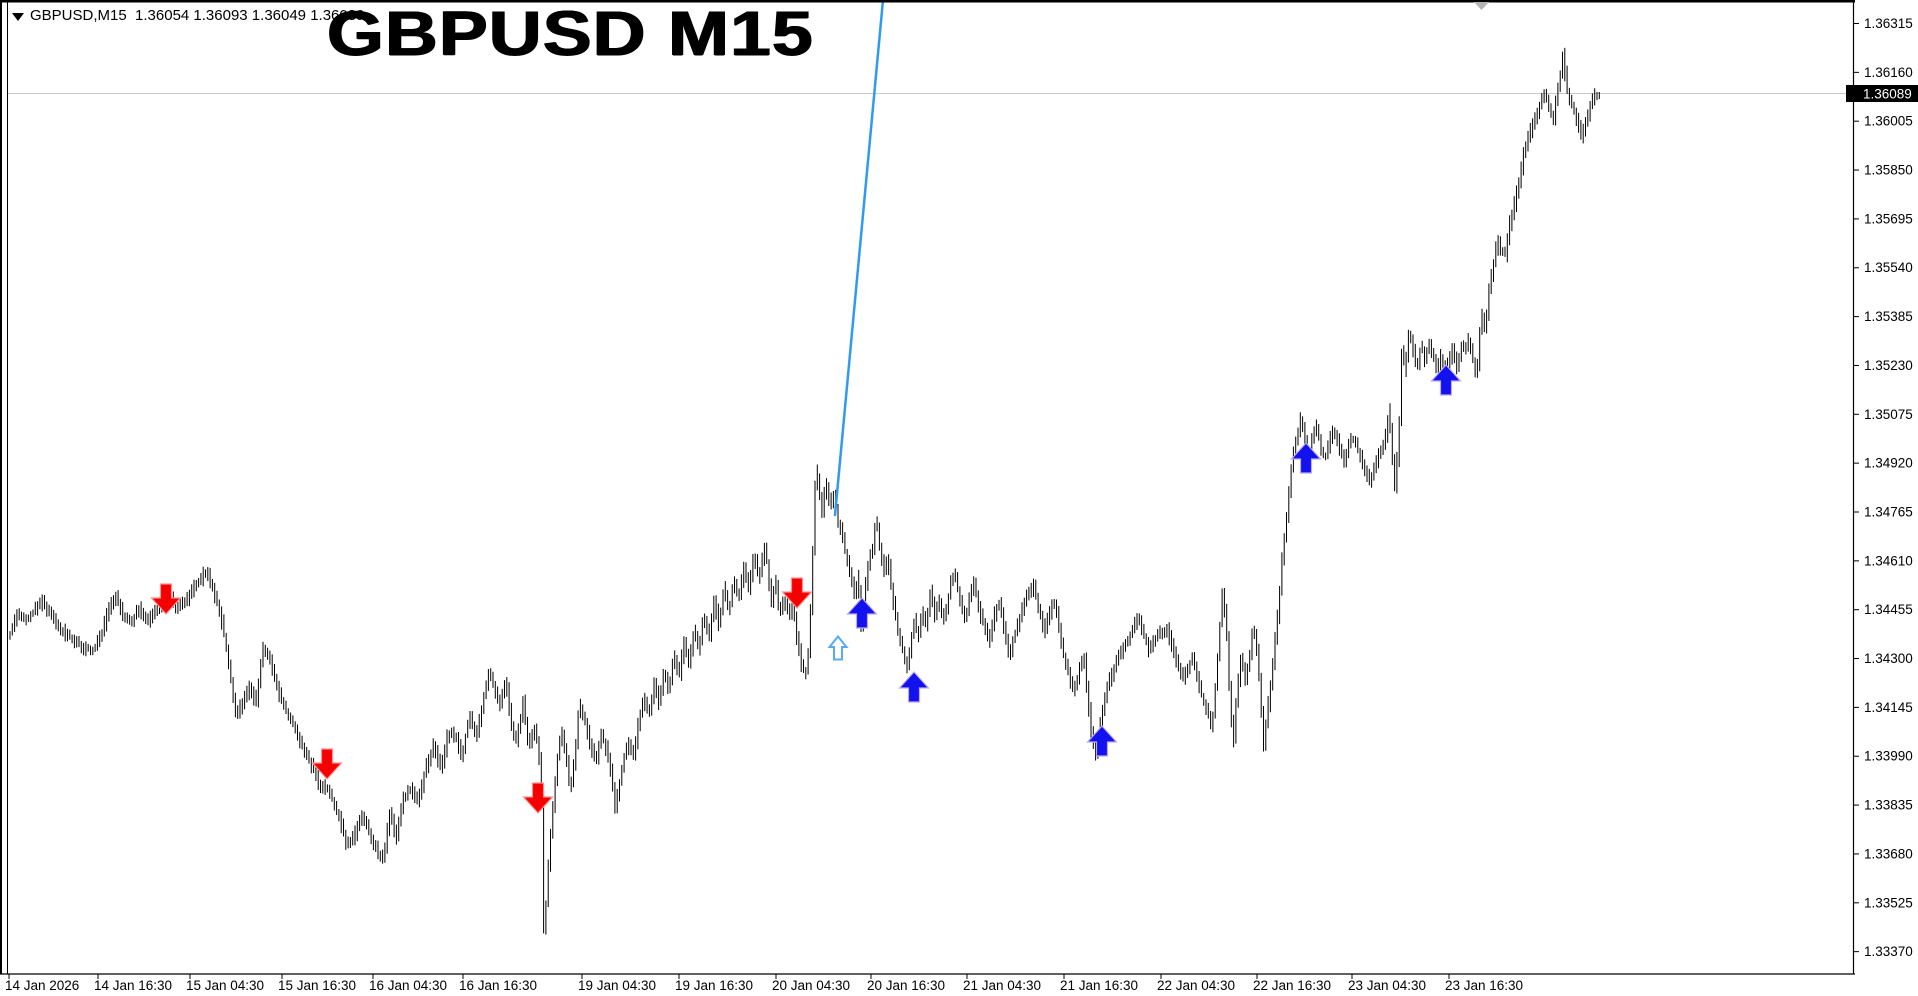 This screenshot has width=1918, height=996. Describe the element at coordinates (1196, 985) in the screenshot. I see `time-axis-label: 22 Jan 04:30` at that location.